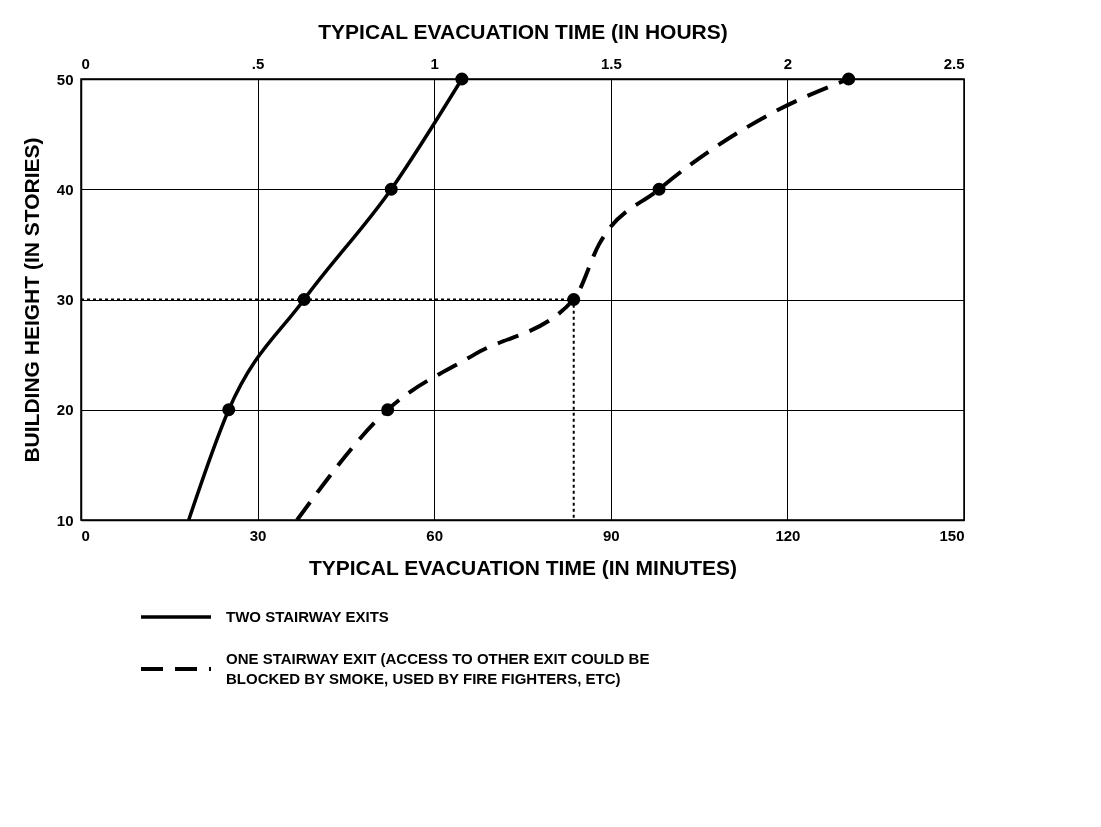 The width and height of the screenshot is (1101, 827). I want to click on x-tick-label: 150, so click(952, 535).